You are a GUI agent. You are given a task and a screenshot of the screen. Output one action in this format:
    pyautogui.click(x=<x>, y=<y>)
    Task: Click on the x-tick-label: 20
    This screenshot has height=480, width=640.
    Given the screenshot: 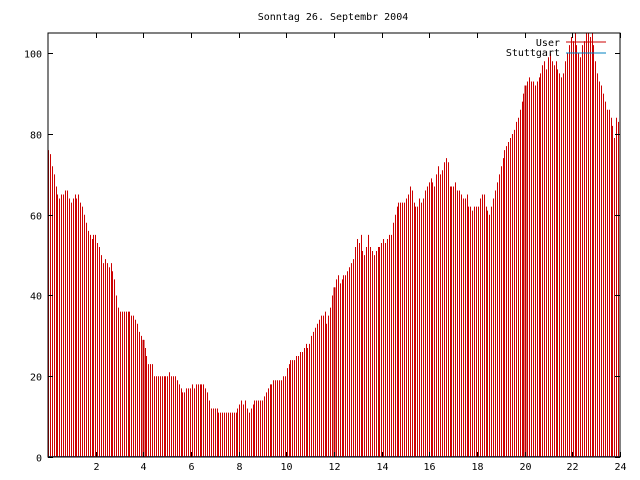 What is the action you would take?
    pyautogui.click(x=525, y=467)
    